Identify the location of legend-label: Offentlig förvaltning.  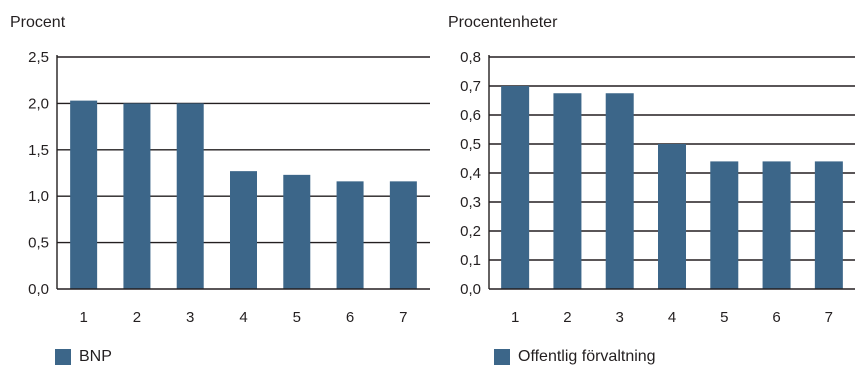
(587, 356).